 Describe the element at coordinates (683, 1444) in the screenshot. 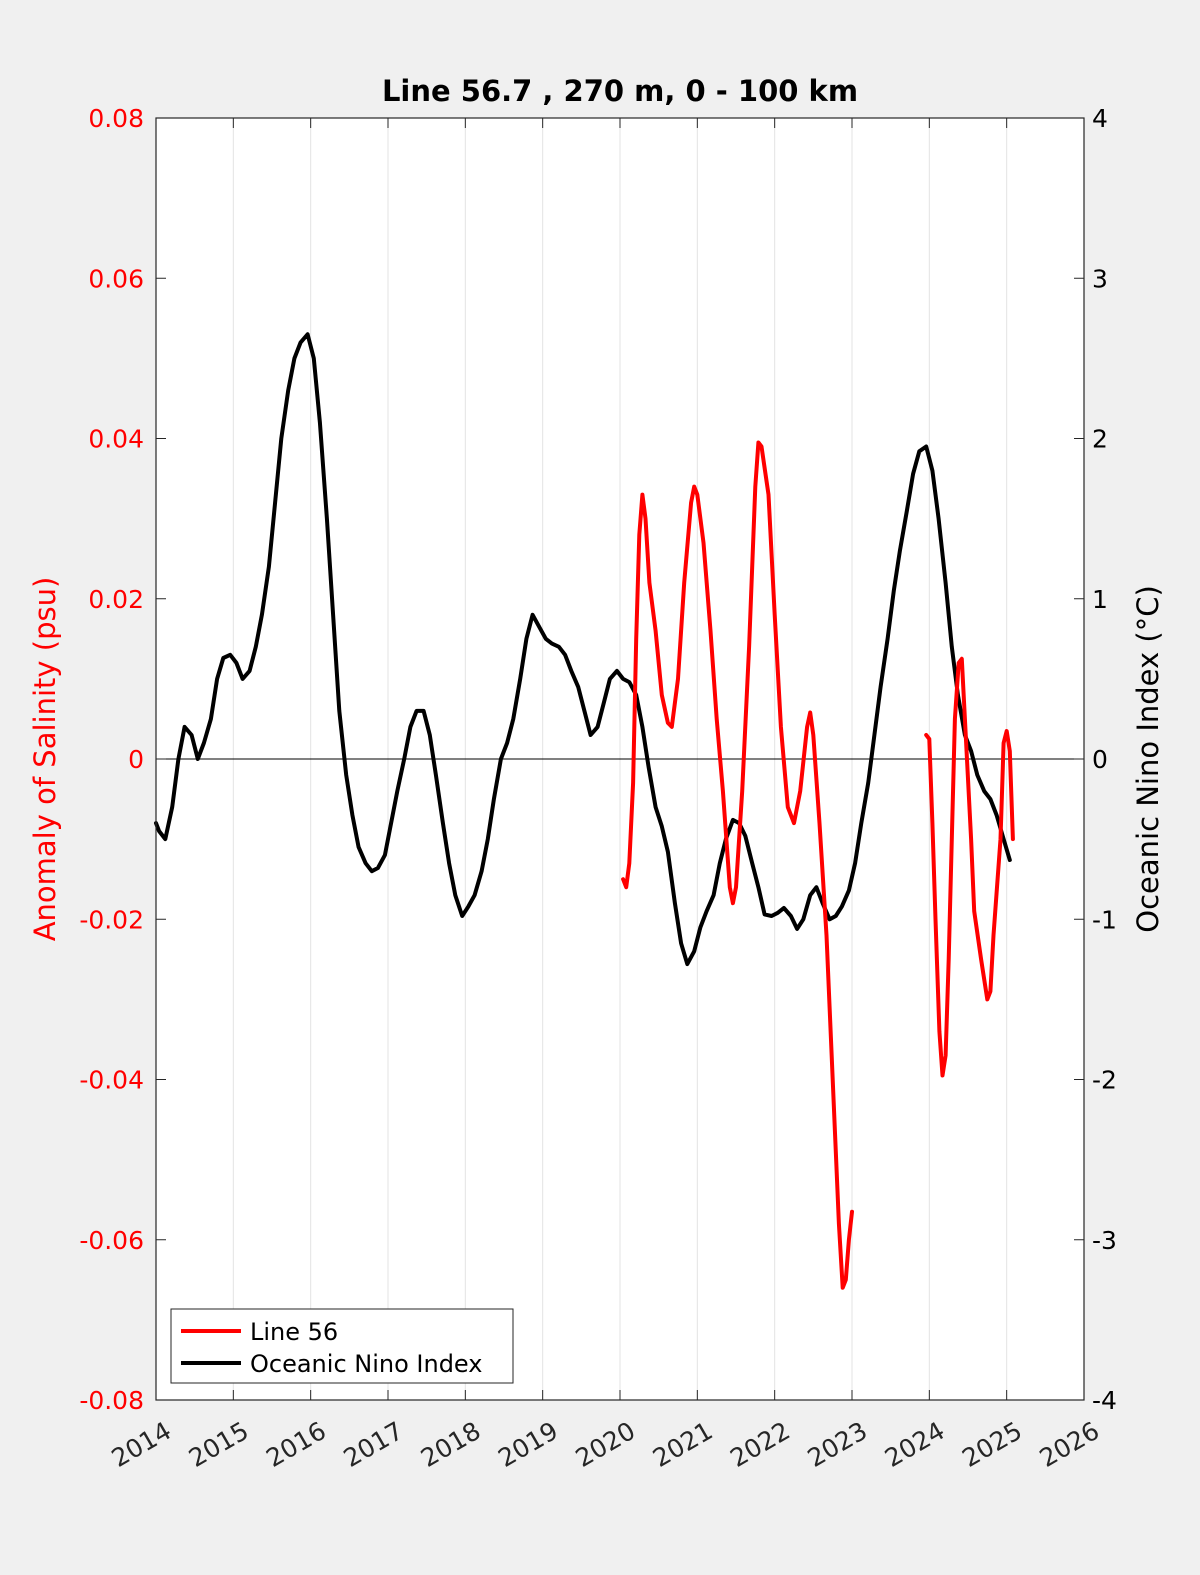

I see `x-tick-label: 2021` at that location.